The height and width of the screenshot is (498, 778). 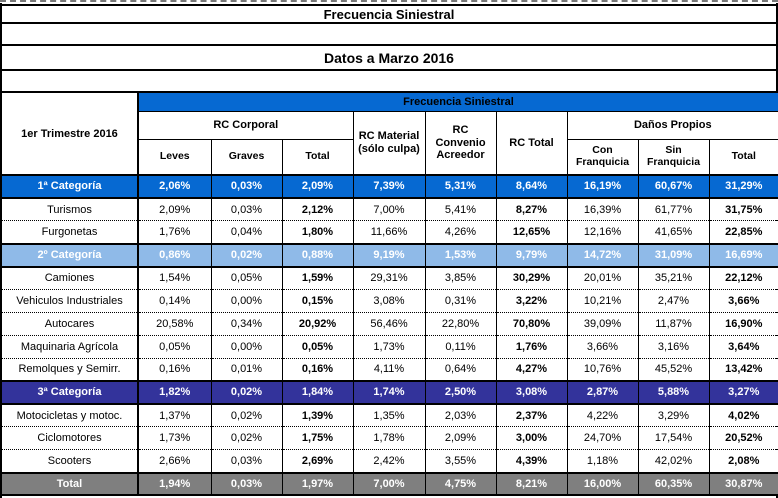 I want to click on row-label: 2º Categoría, so click(x=69, y=255).